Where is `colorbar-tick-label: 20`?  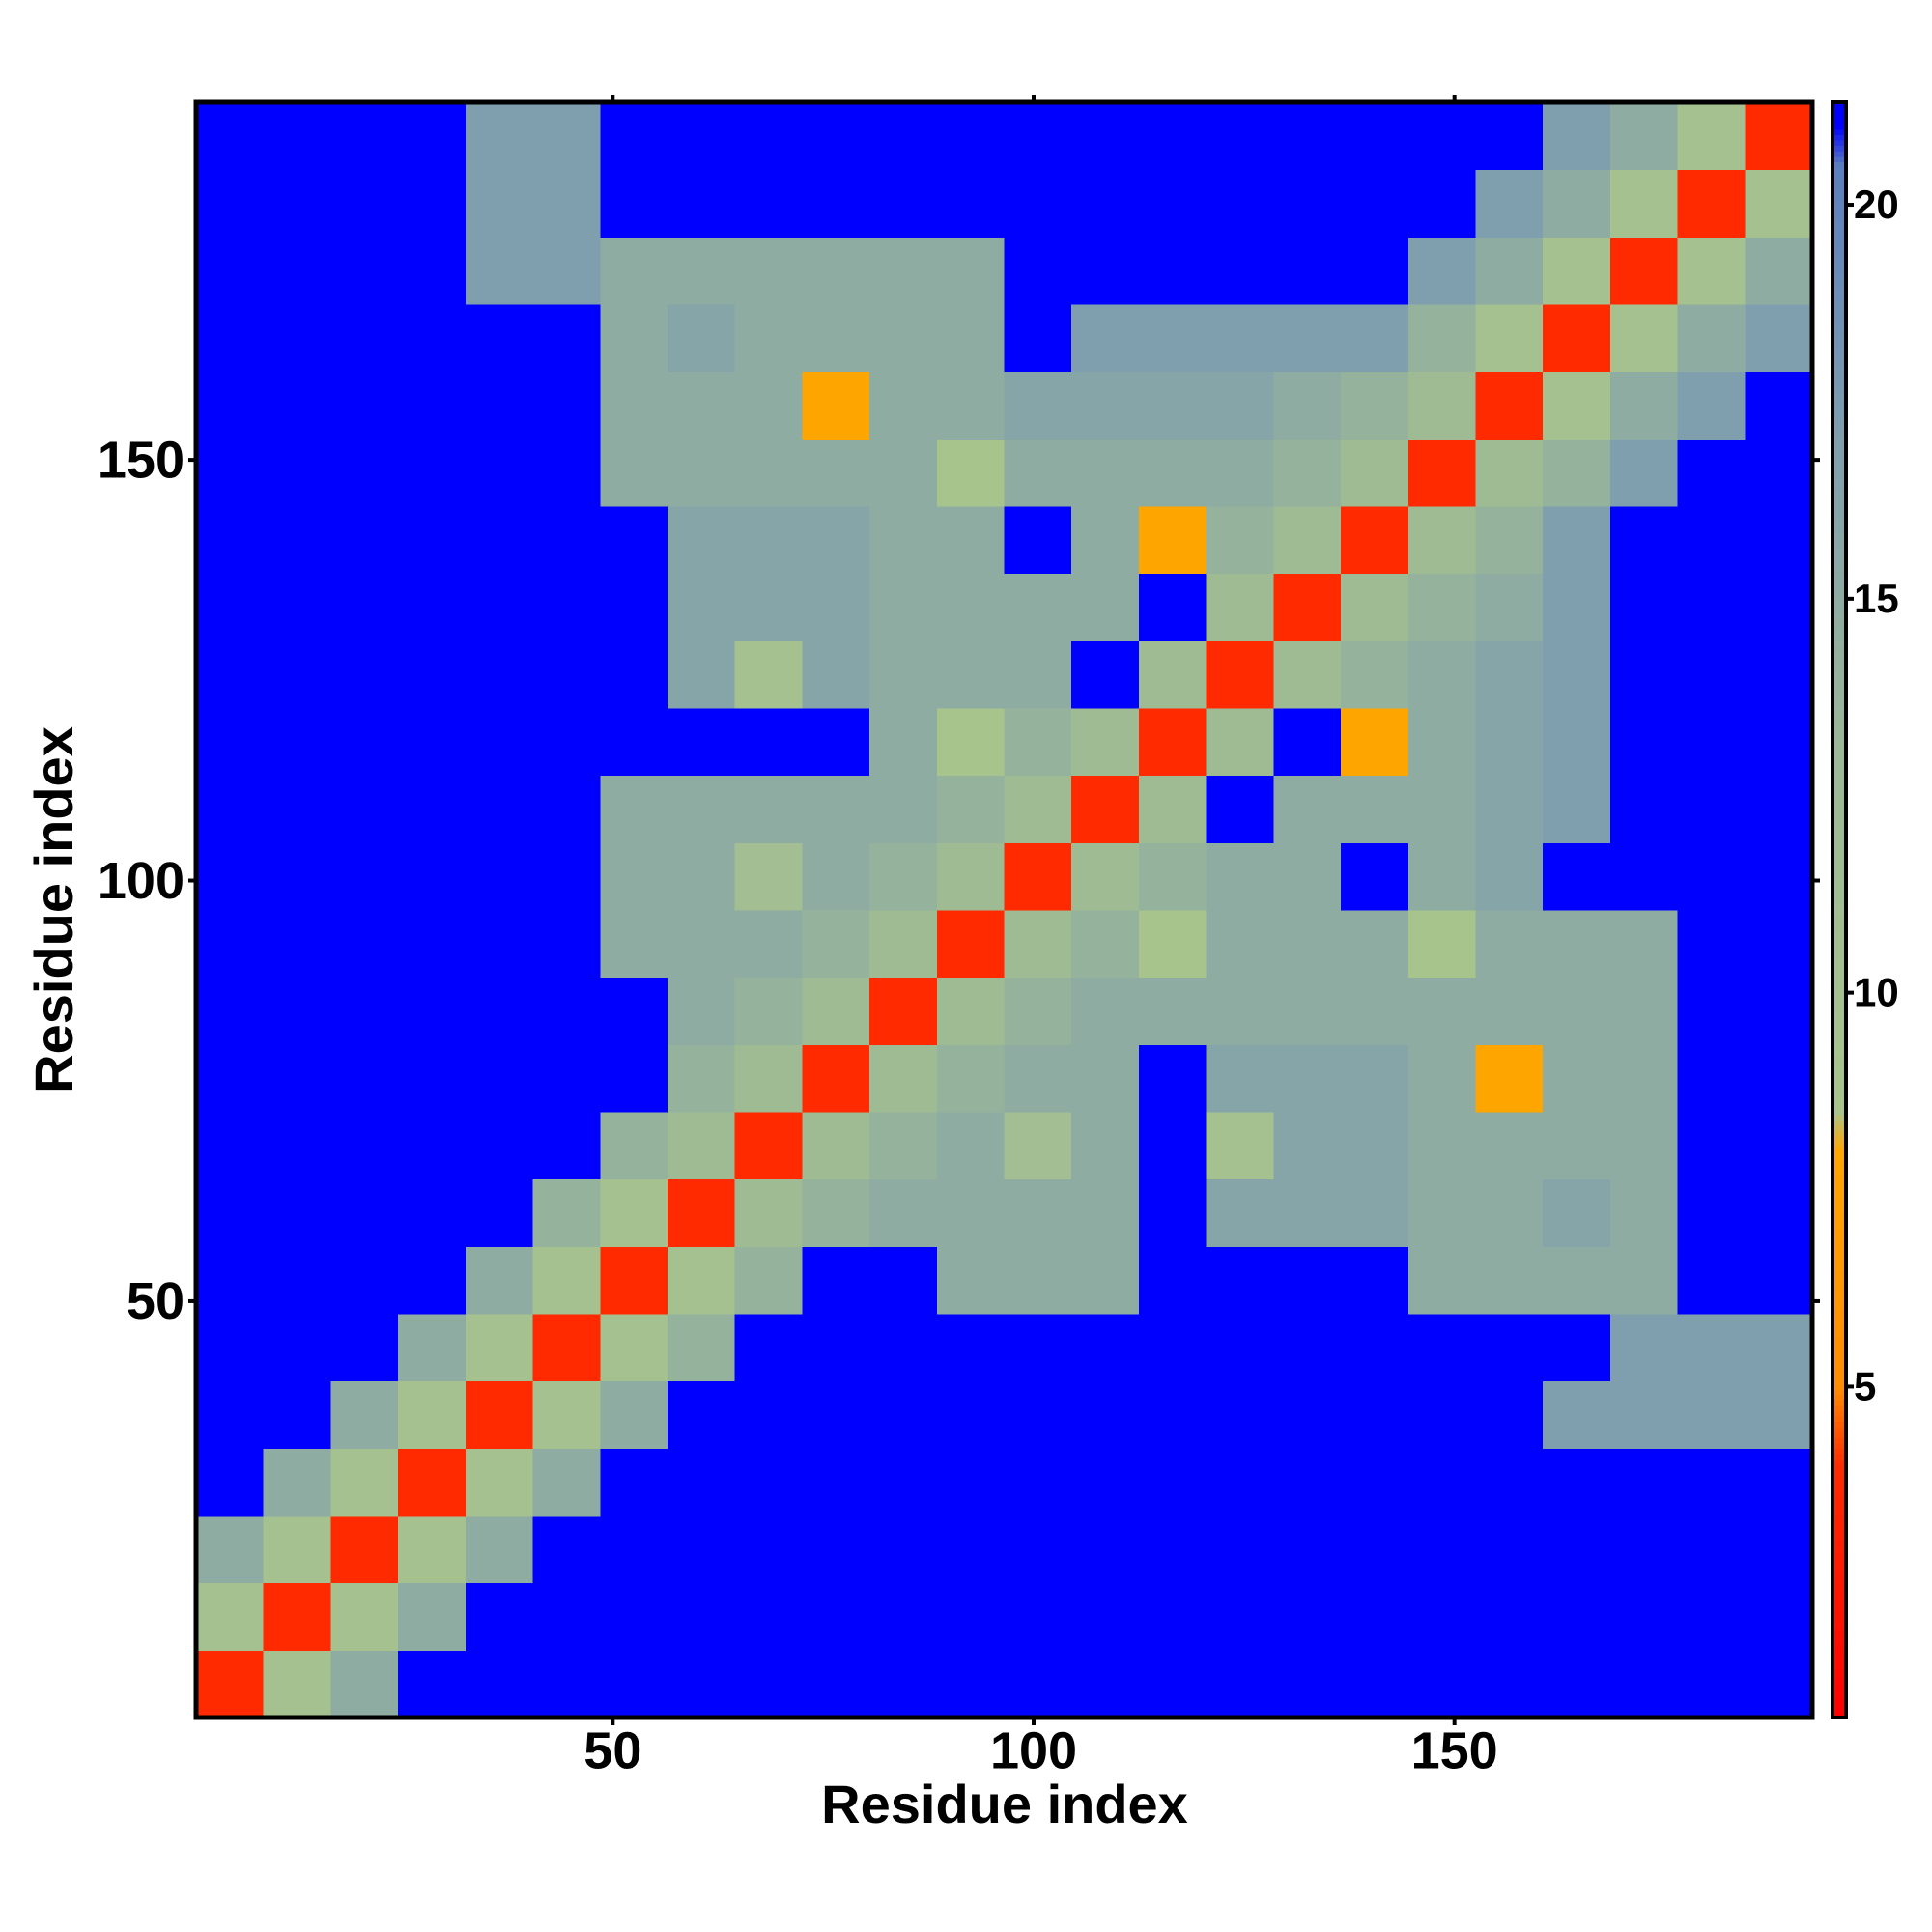
colorbar-tick-label: 20 is located at coordinates (1876, 204).